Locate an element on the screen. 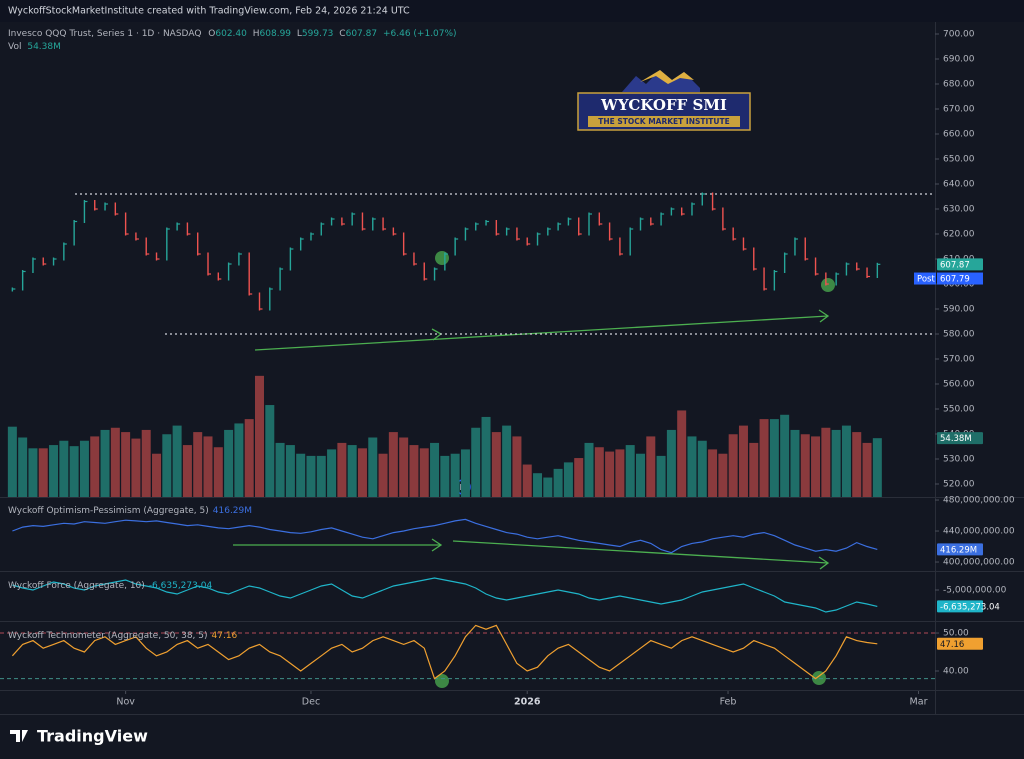 This screenshot has height=759, width=1024. vol-legend: Vol 54.38M is located at coordinates (34, 47).